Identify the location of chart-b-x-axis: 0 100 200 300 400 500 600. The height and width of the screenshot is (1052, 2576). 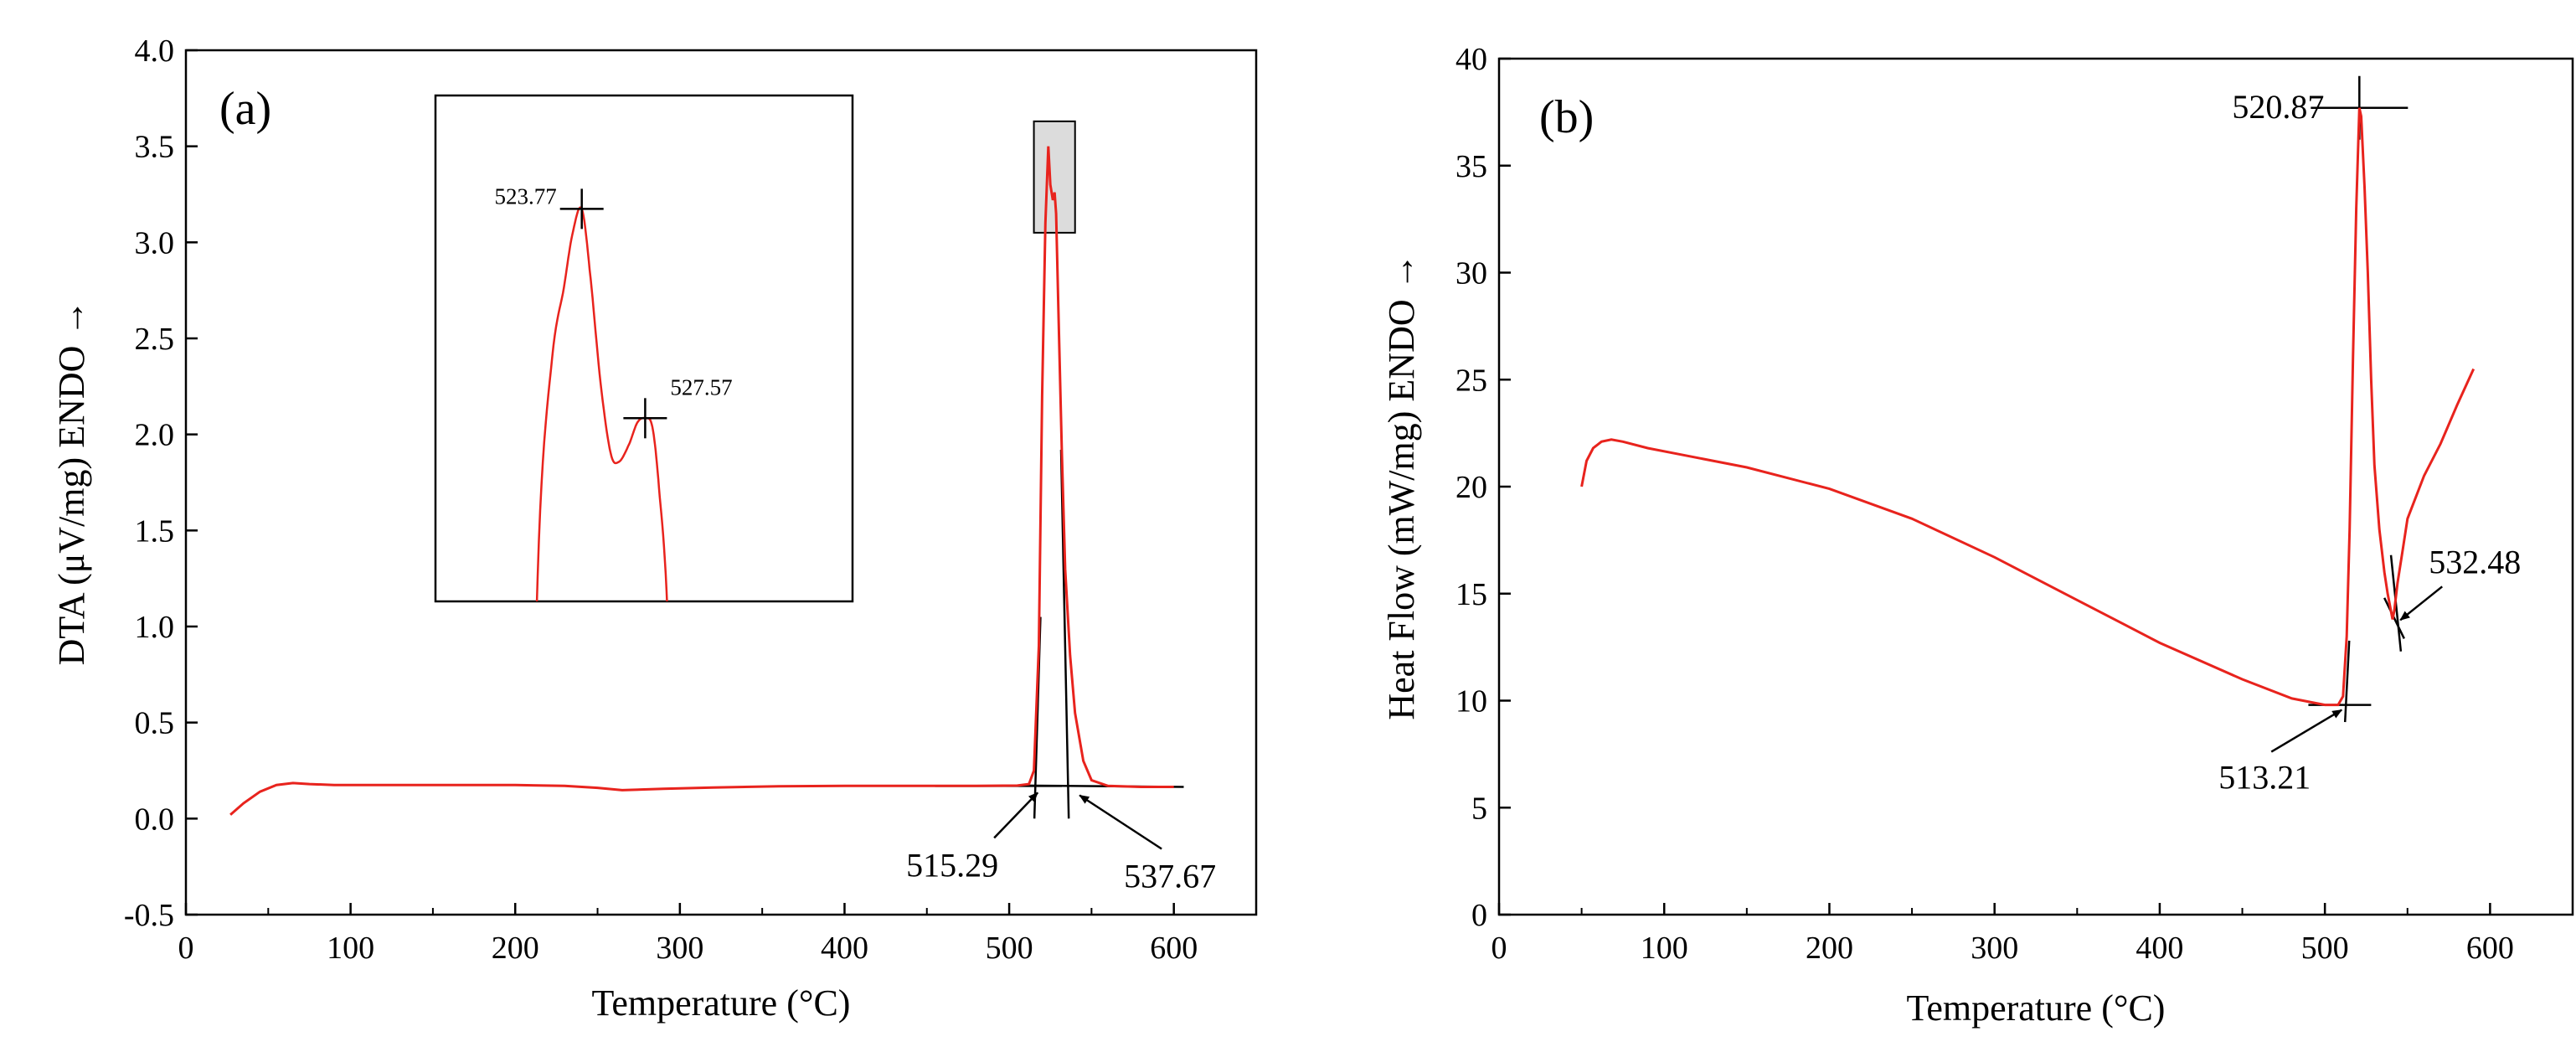
(2003, 934).